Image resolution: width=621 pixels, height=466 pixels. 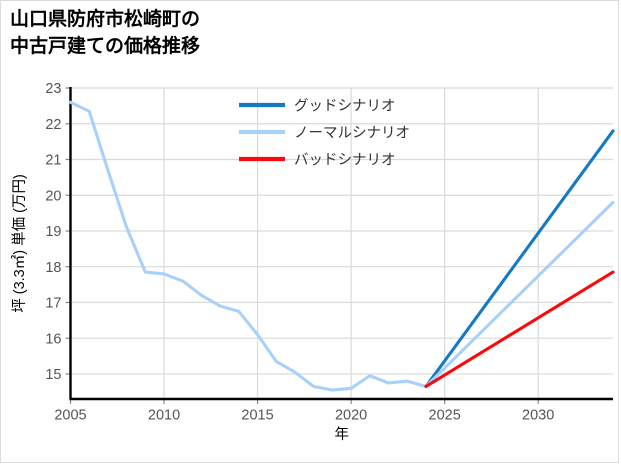 What do you see at coordinates (304, 411) in the screenshot?
I see `x-axis-ticks-group: 2005 2010 2015 2020 2025 2030` at bounding box center [304, 411].